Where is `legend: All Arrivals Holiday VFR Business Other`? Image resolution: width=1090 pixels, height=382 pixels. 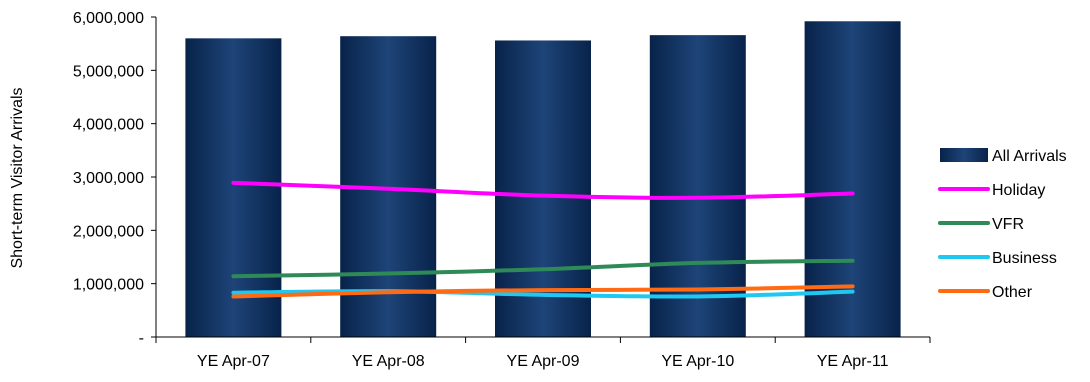
legend: All Arrivals Holiday VFR Business Other is located at coordinates (1002, 224).